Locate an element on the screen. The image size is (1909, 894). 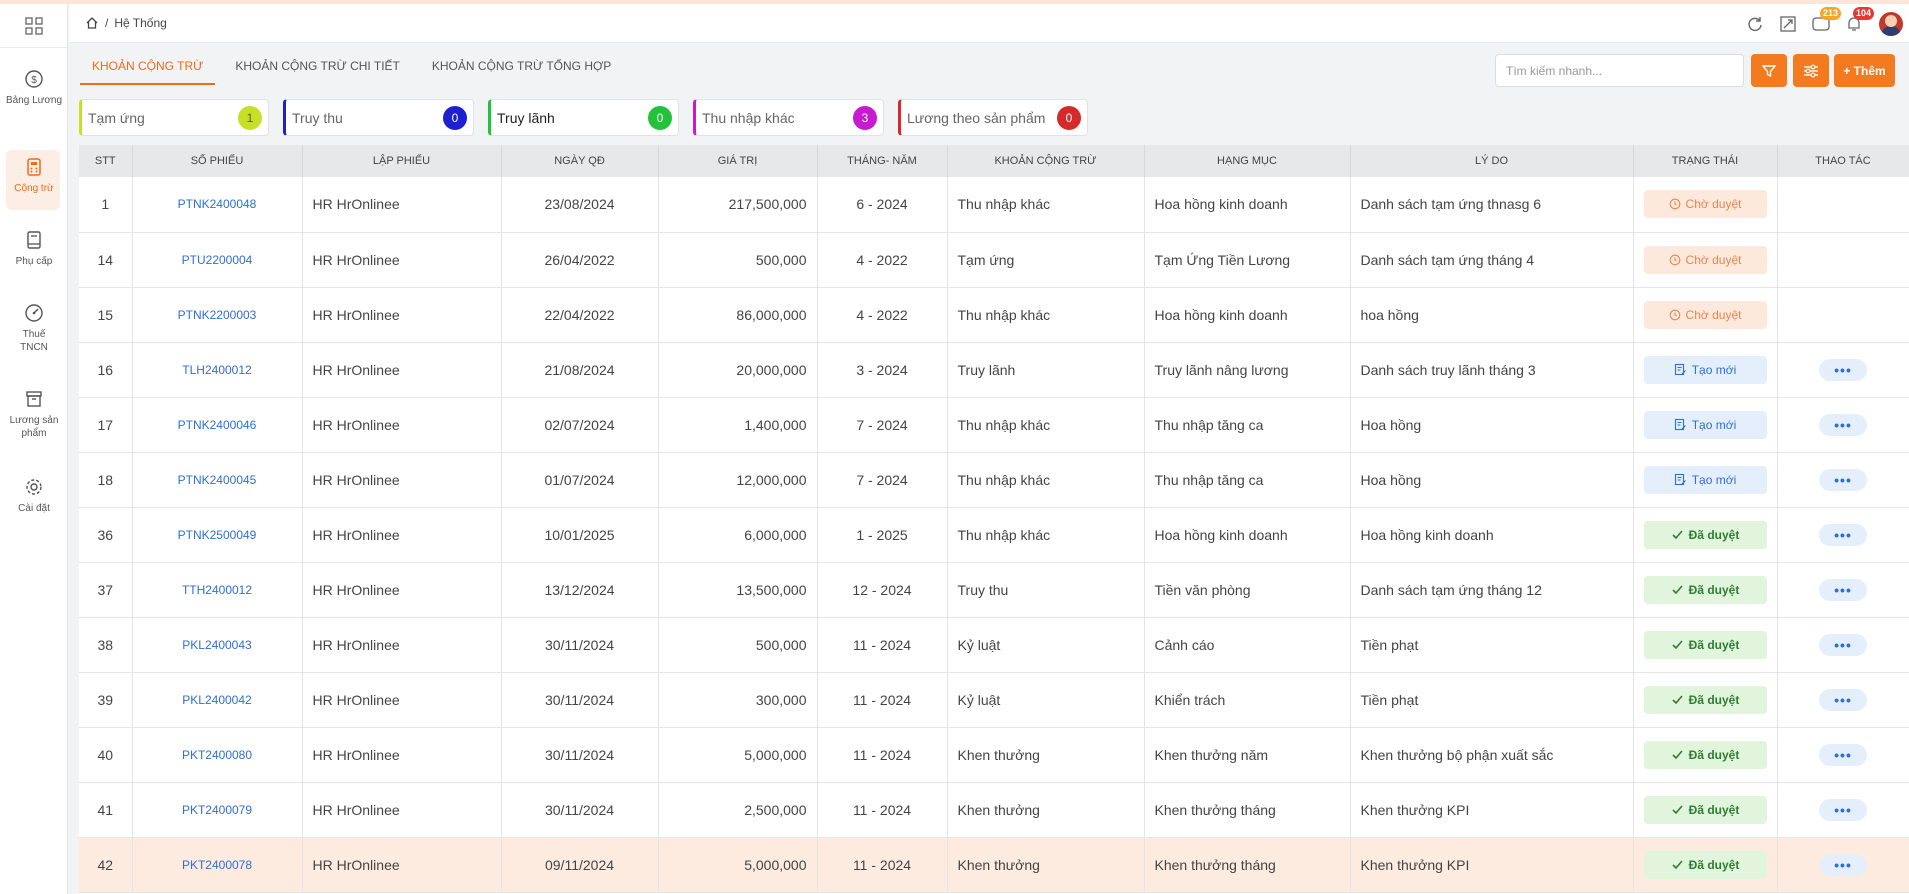
cell-stt: 40 is located at coordinates (106, 755).